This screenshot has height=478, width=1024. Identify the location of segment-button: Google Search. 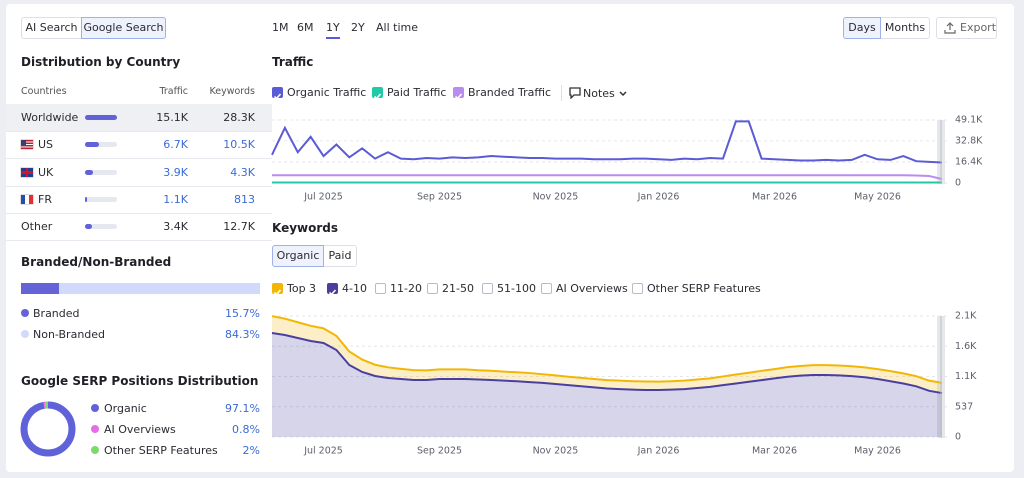
(123, 28).